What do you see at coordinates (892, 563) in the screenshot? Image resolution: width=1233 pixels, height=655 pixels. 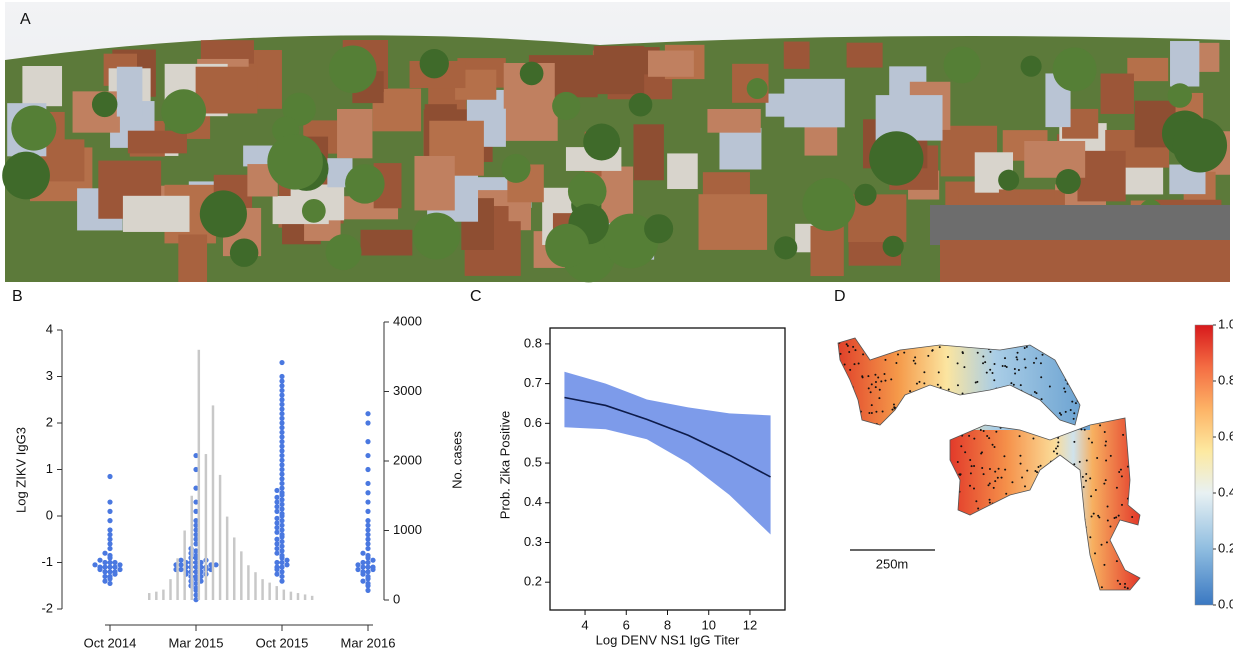 I see `scale-label: 250m` at bounding box center [892, 563].